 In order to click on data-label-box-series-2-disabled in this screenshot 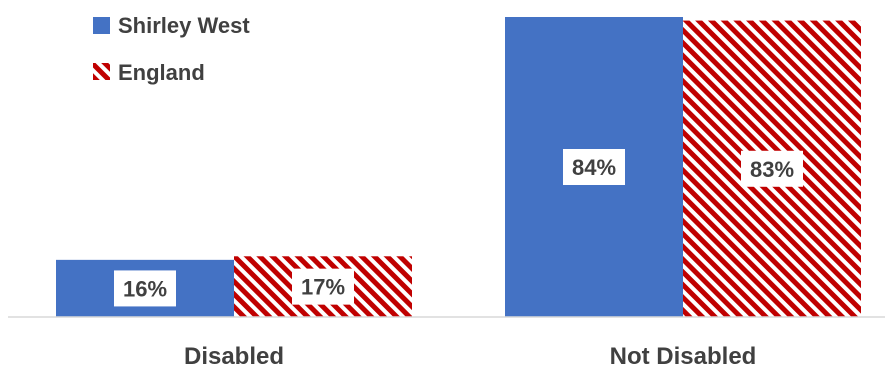, I will do `click(323, 286)`.